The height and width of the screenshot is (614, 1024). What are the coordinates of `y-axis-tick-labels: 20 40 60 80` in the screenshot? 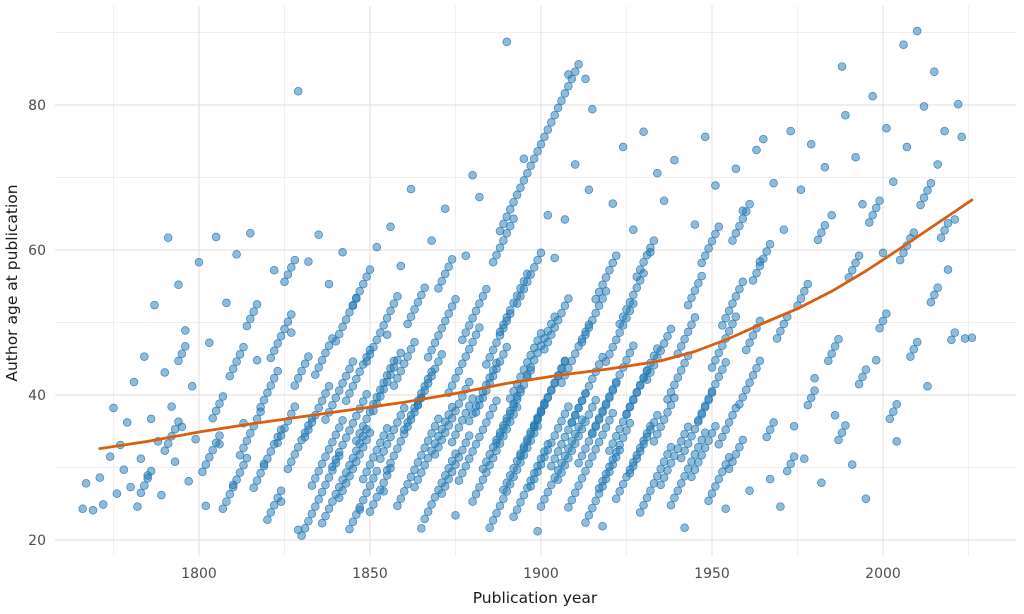 It's located at (37, 323).